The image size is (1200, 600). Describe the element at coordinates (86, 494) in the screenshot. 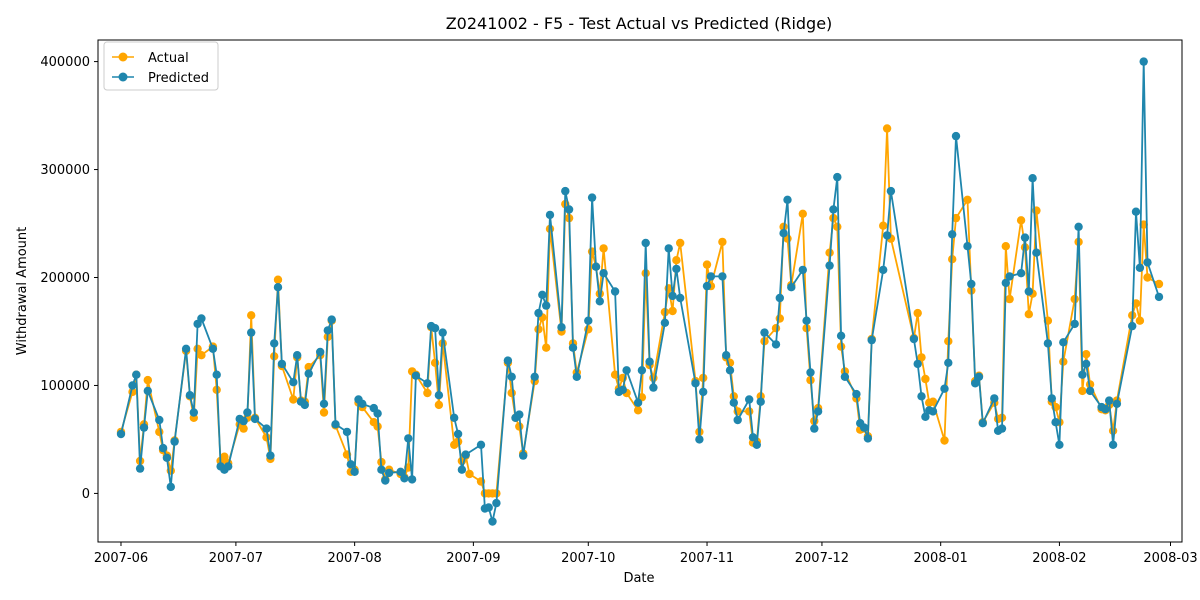

I see `y-tick-label: 0` at that location.